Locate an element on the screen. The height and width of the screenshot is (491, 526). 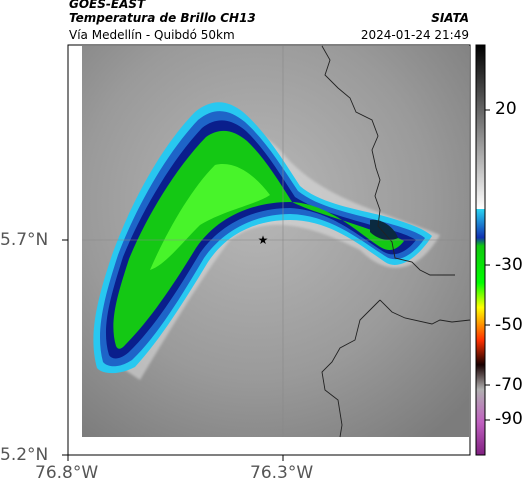
border-south is located at coordinates (425, 312).